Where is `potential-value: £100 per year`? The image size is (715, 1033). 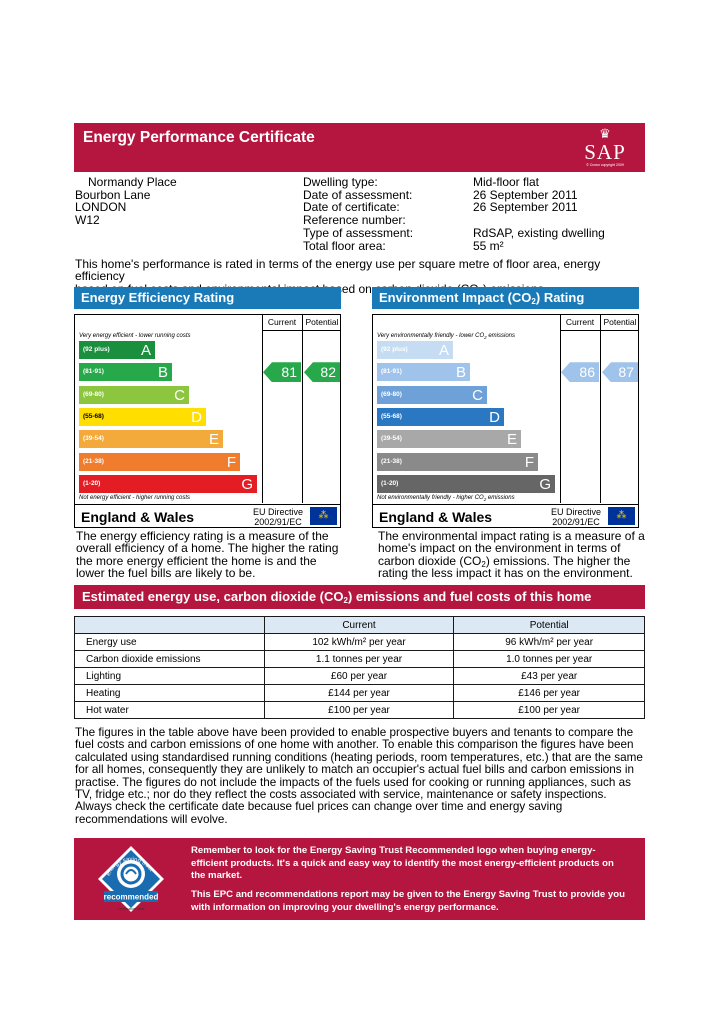
potential-value: £100 per year is located at coordinates (549, 710).